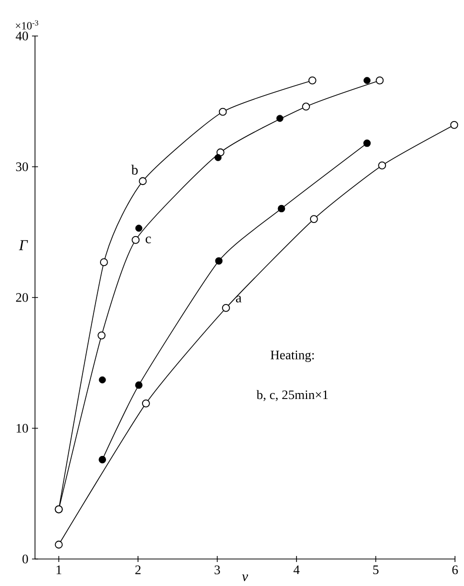 This screenshot has width=464, height=586. What do you see at coordinates (59, 570) in the screenshot?
I see `x-tick-label: 1` at bounding box center [59, 570].